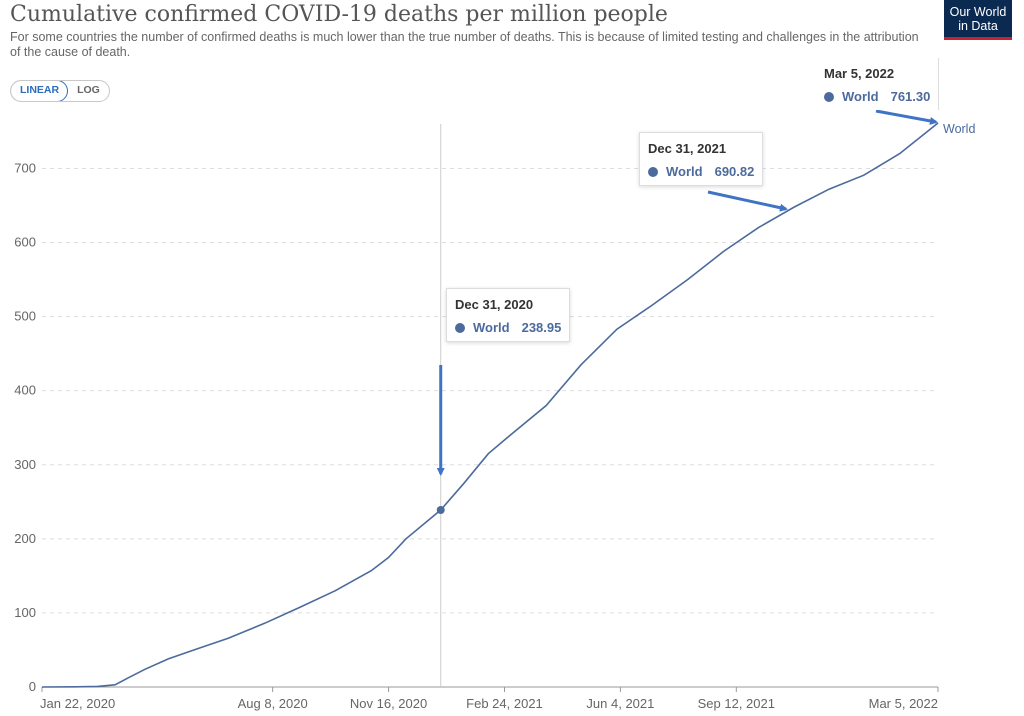 This screenshot has width=1024, height=716. What do you see at coordinates (25, 167) in the screenshot?
I see `y-tick-label: 700` at bounding box center [25, 167].